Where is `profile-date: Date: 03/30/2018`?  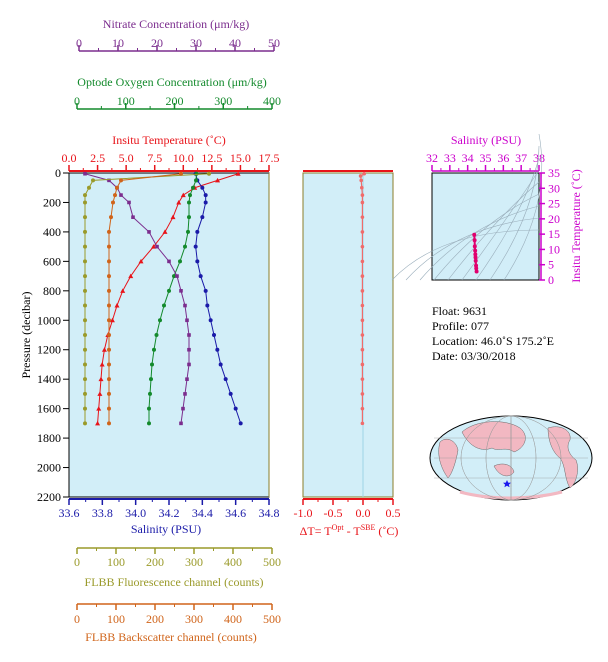 profile-date: Date: 03/30/2018 is located at coordinates (474, 356).